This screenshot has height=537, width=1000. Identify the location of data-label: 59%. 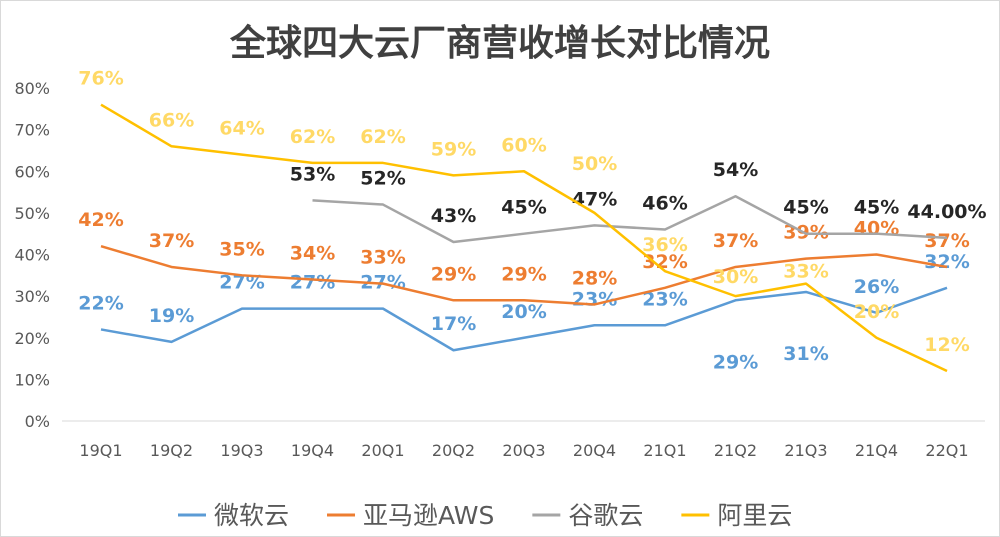
(453, 149).